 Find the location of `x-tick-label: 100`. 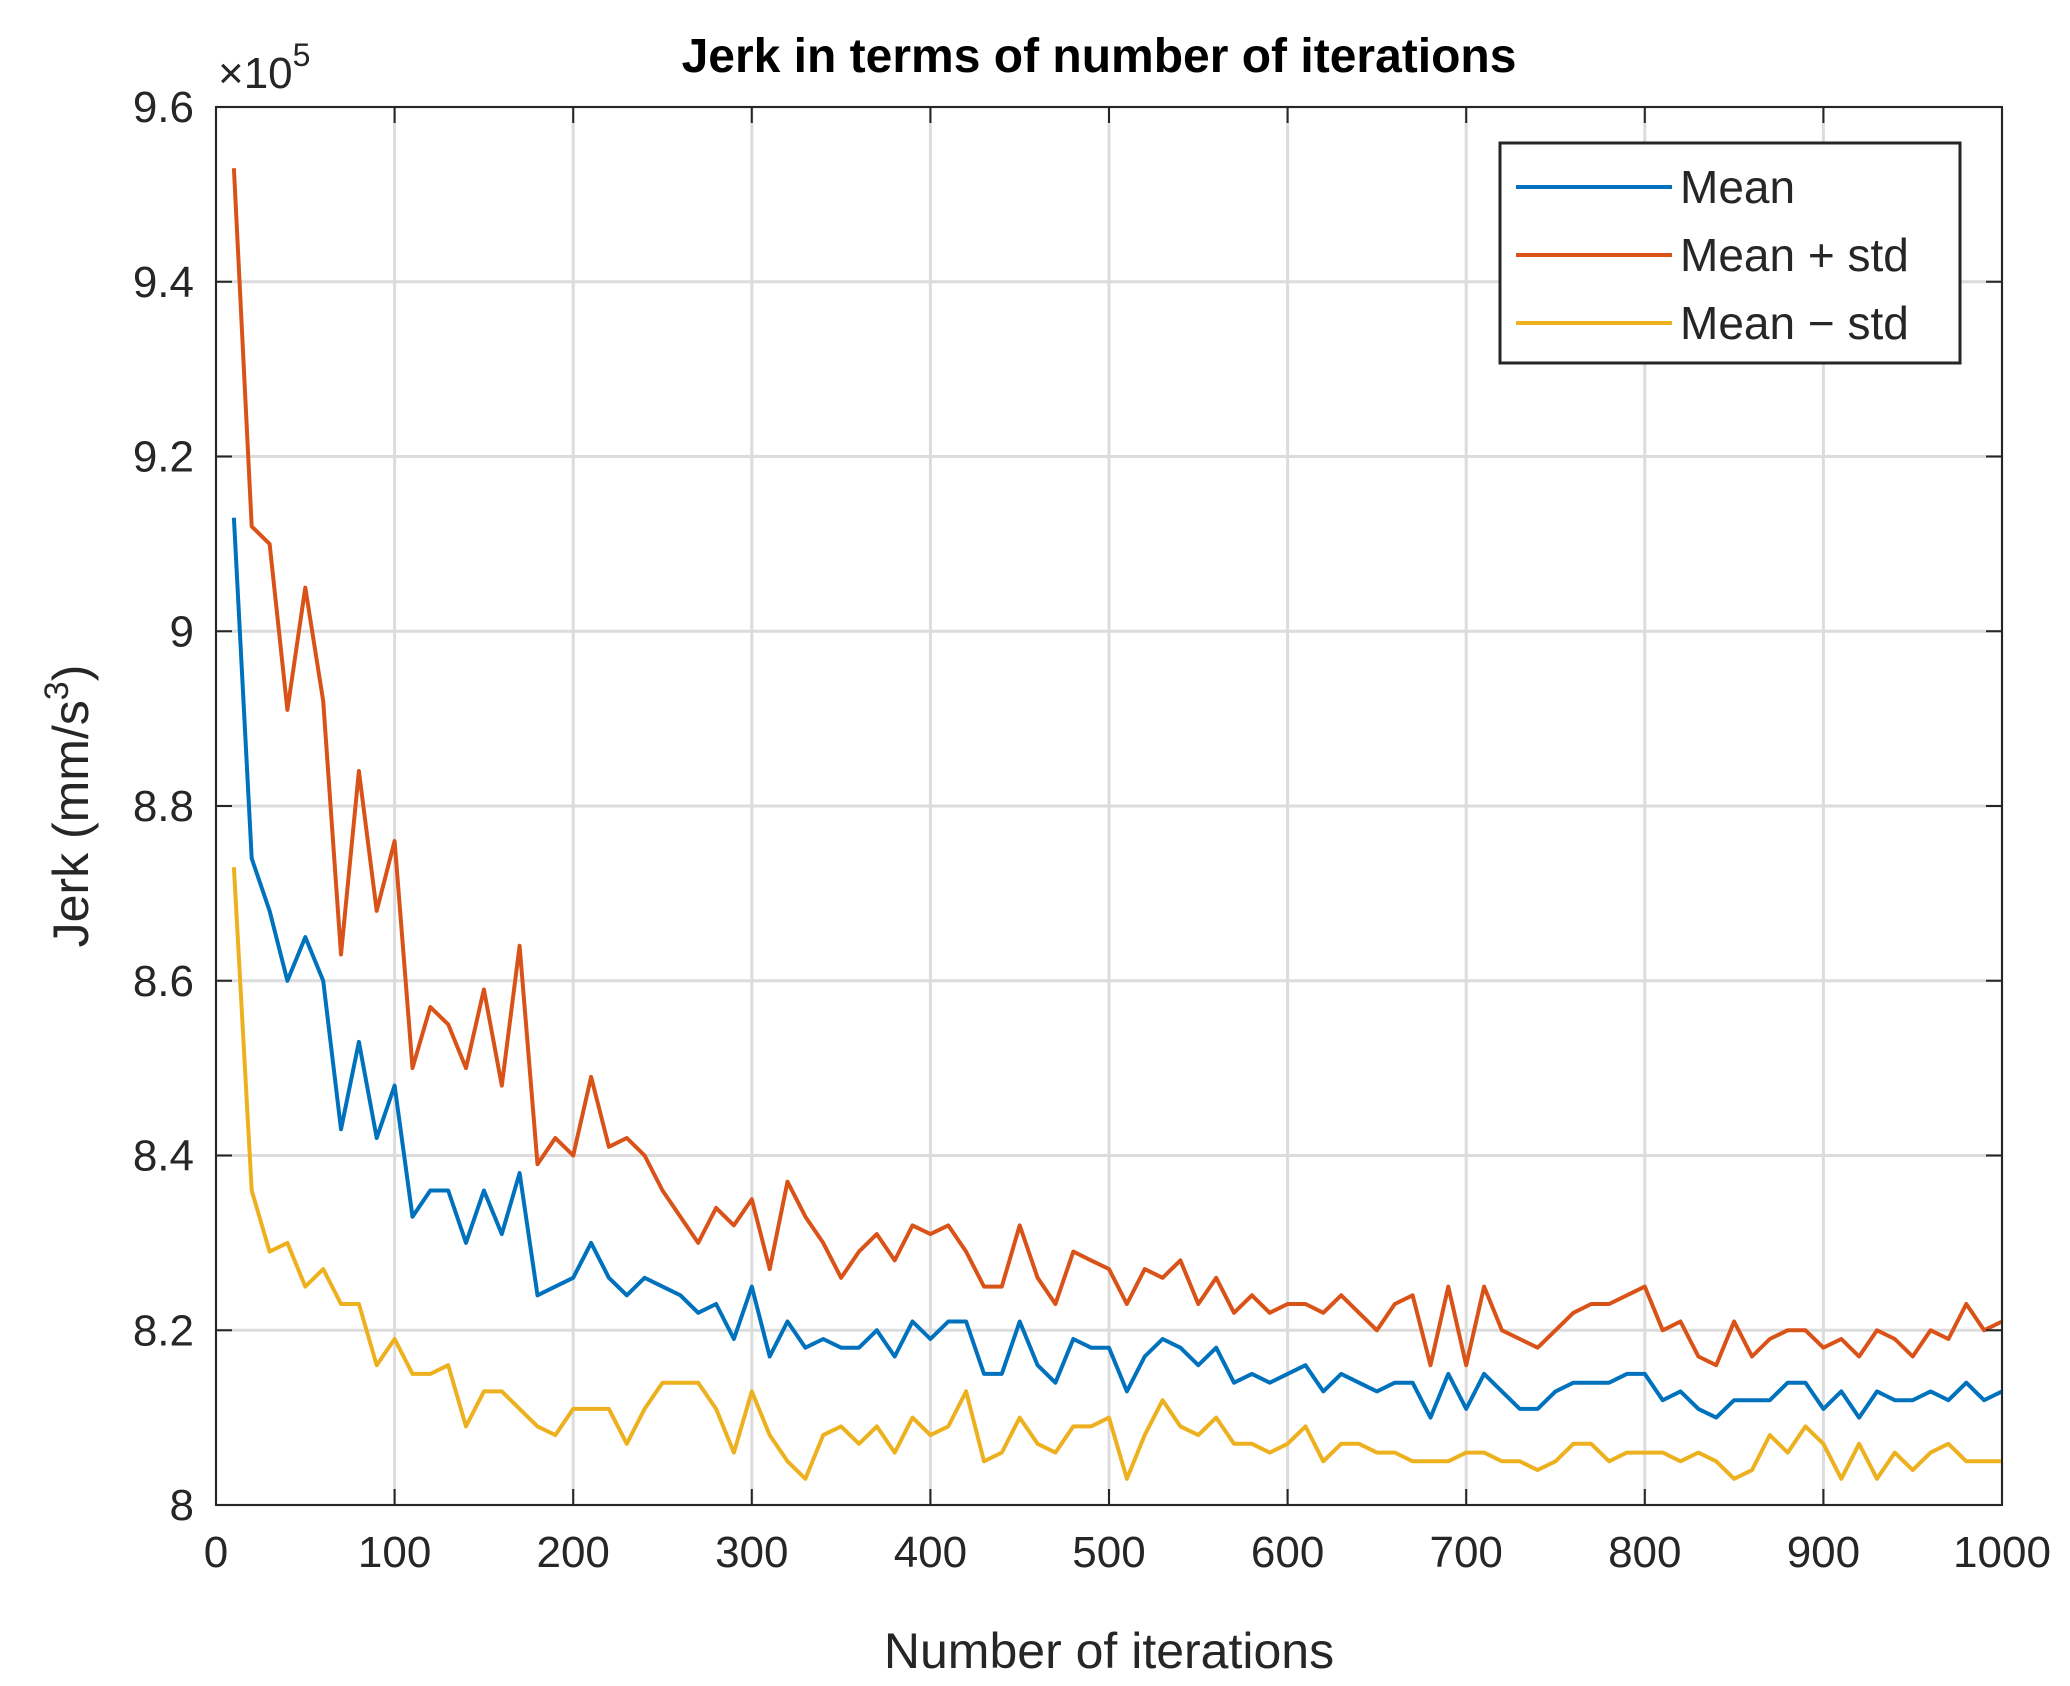

x-tick-label: 100 is located at coordinates (394, 1552).